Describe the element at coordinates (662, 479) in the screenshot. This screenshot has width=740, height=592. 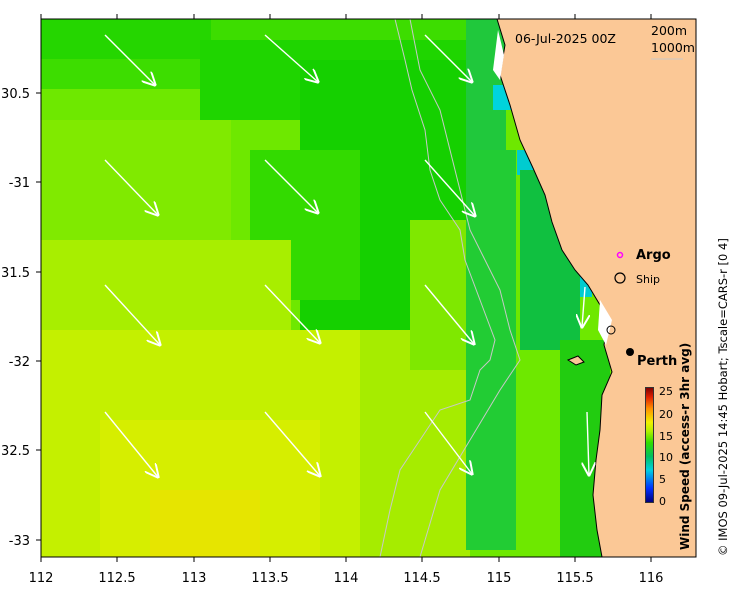
I see `colorbar-tick: 5` at that location.